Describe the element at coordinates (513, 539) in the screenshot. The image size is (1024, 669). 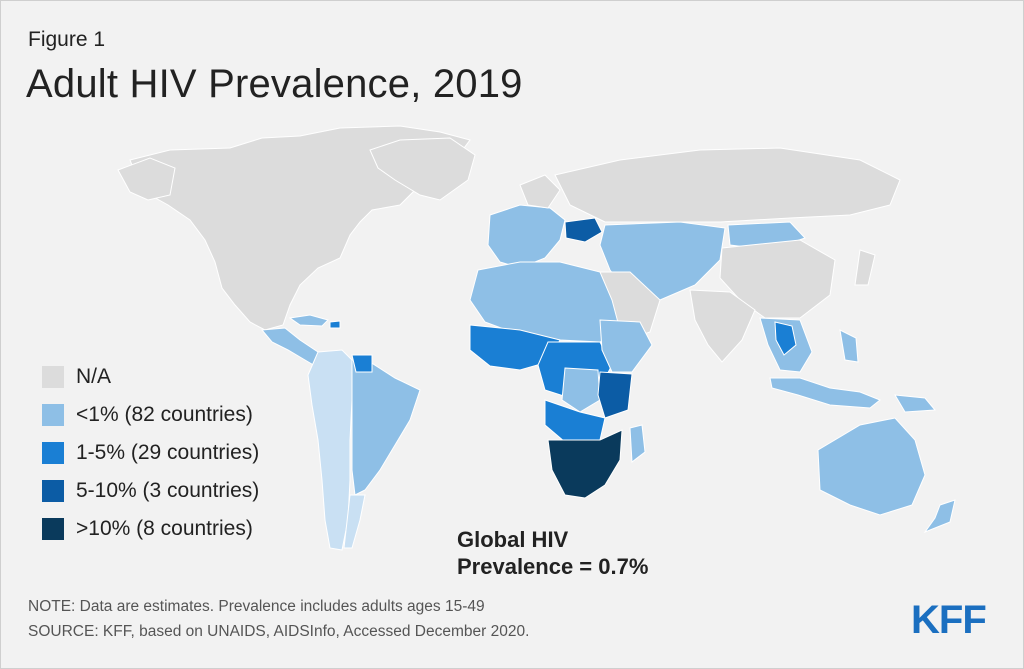
I see `stat-line-1: Global HIV` at that location.